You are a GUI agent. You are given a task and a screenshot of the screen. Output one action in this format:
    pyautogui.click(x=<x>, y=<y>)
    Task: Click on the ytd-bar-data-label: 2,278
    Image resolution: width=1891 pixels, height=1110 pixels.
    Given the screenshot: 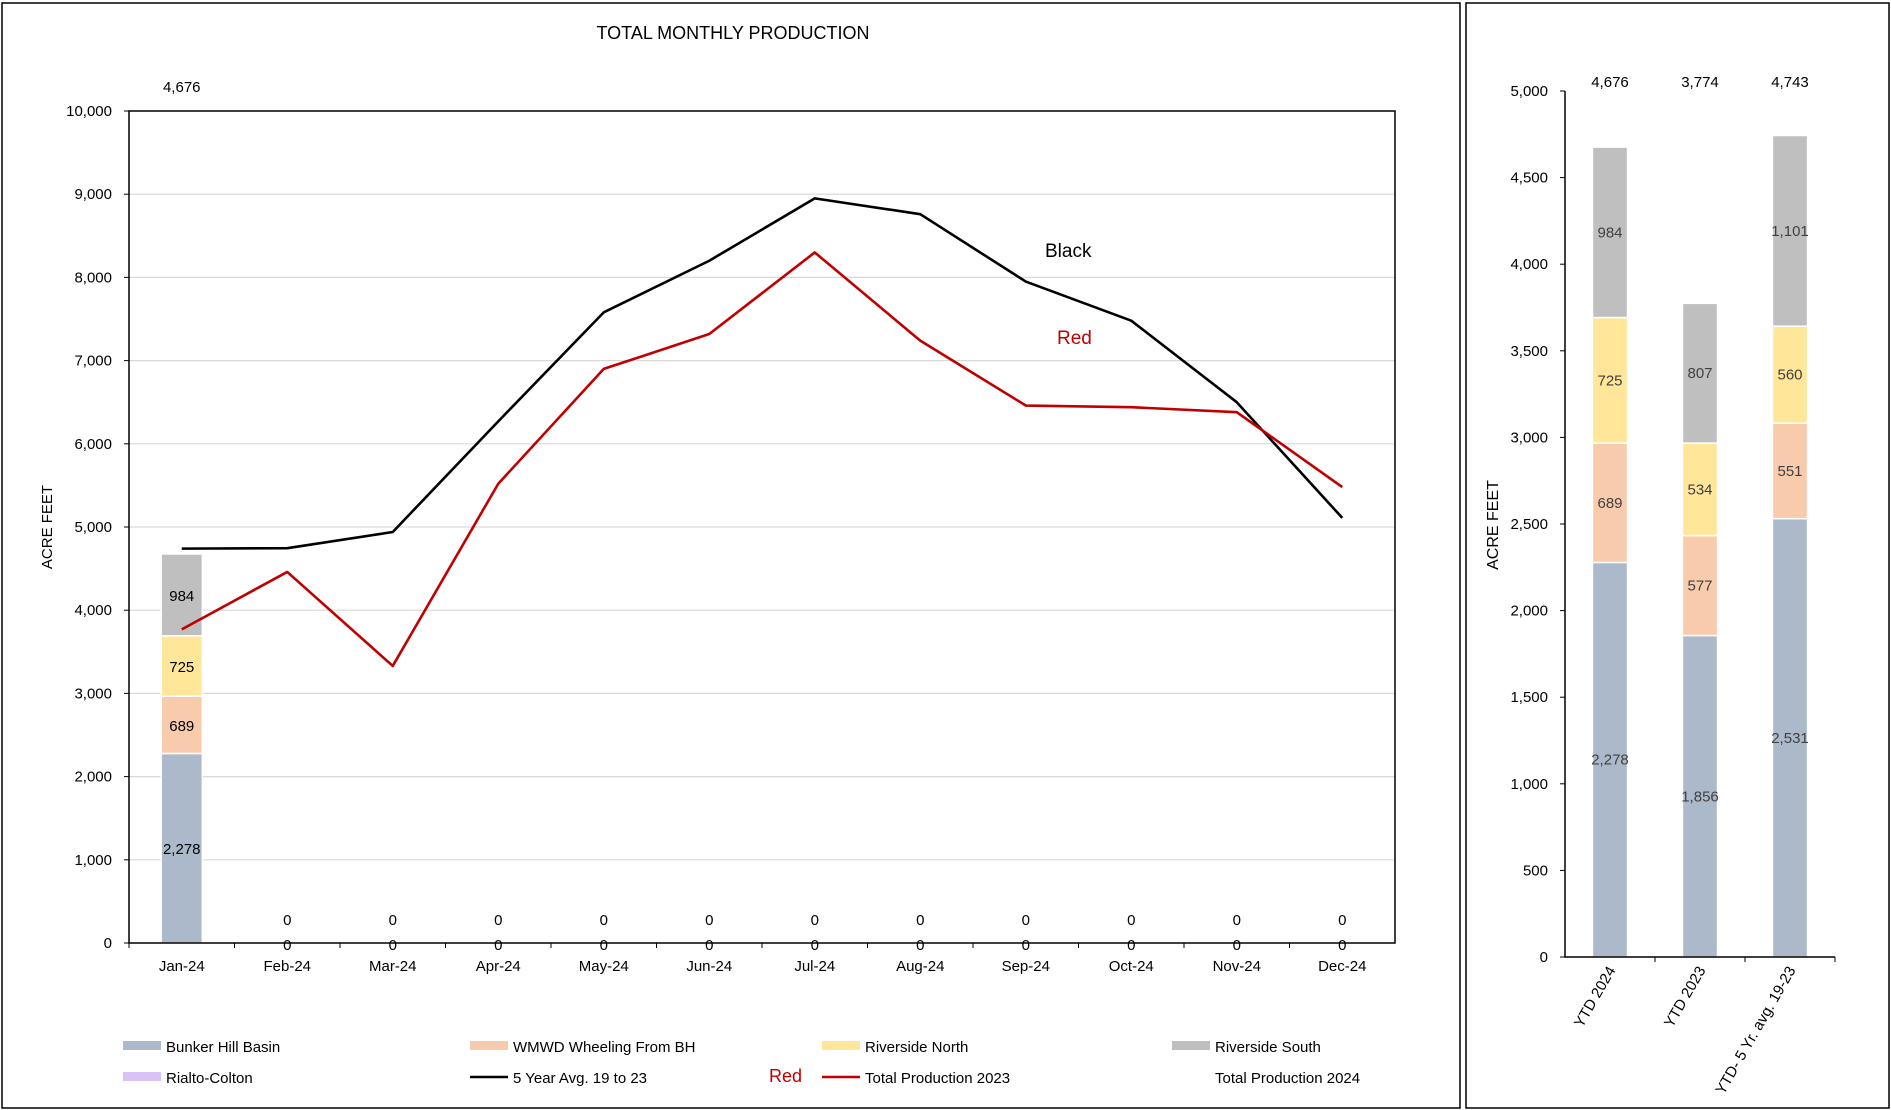 What is the action you would take?
    pyautogui.click(x=1610, y=760)
    